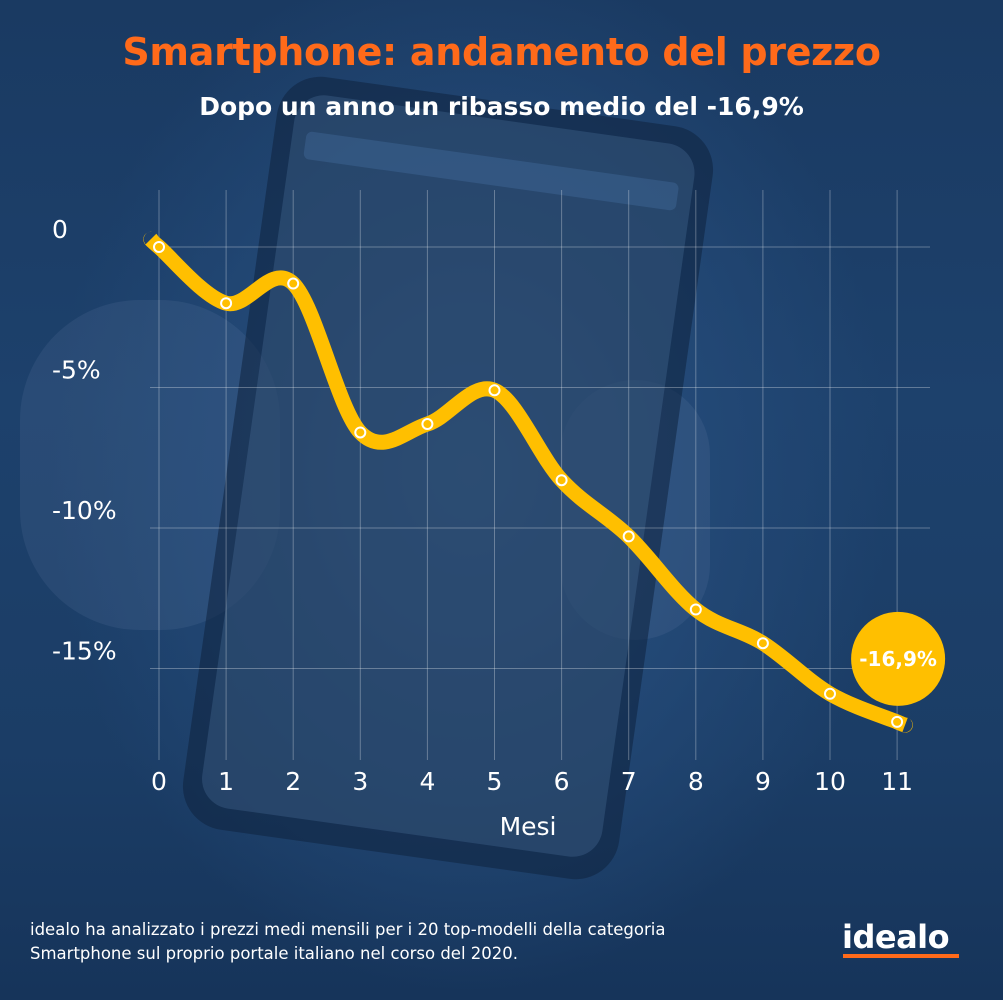 This screenshot has height=1000, width=1003. I want to click on y-tick-label: 0, so click(60, 229).